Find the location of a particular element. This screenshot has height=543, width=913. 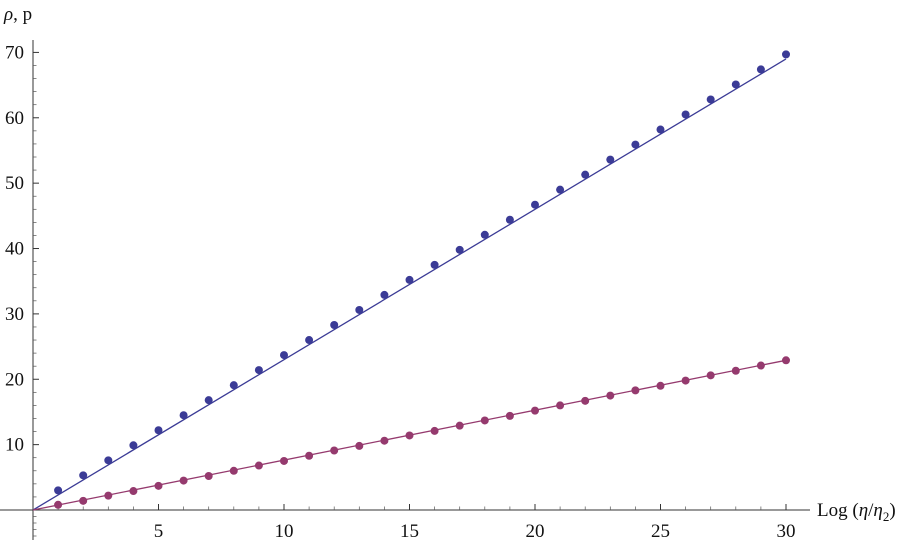

y-tick-label: 40 is located at coordinates (14, 249).